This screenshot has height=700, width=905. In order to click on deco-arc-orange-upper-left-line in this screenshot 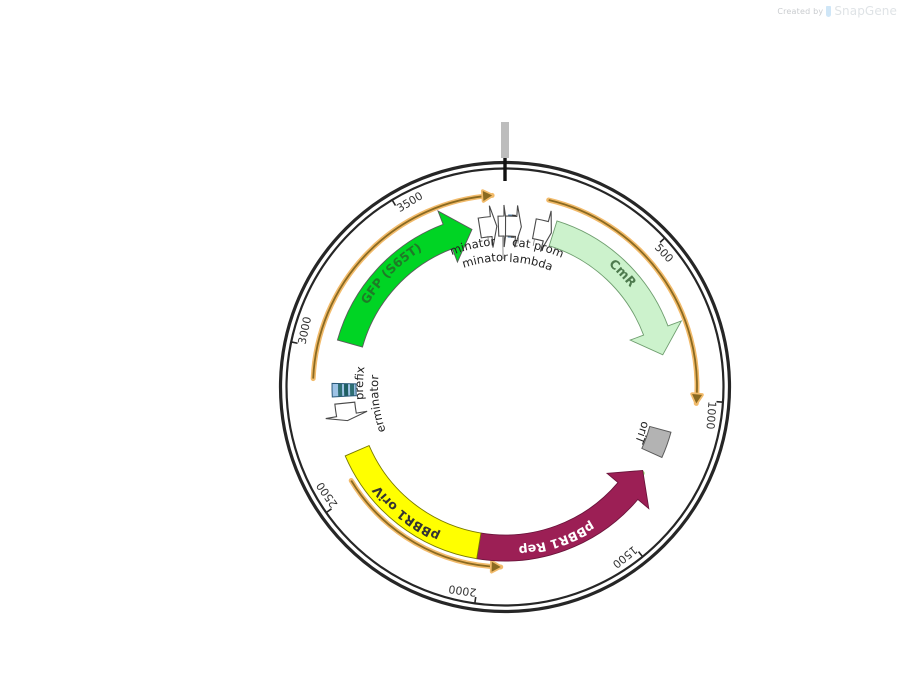, I will do `click(402, 286)`.